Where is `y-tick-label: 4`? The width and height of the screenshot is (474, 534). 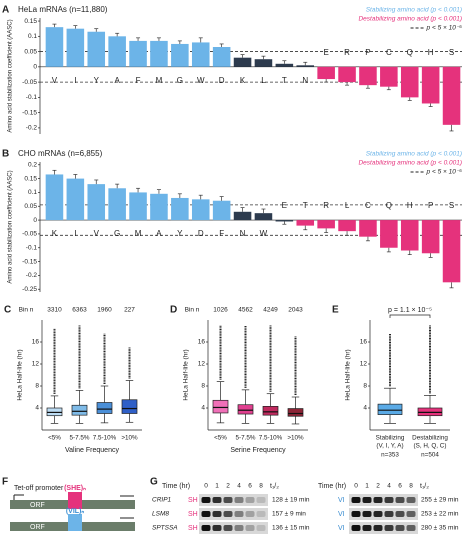
y-tick-label: 4 is located at coordinates (203, 408).